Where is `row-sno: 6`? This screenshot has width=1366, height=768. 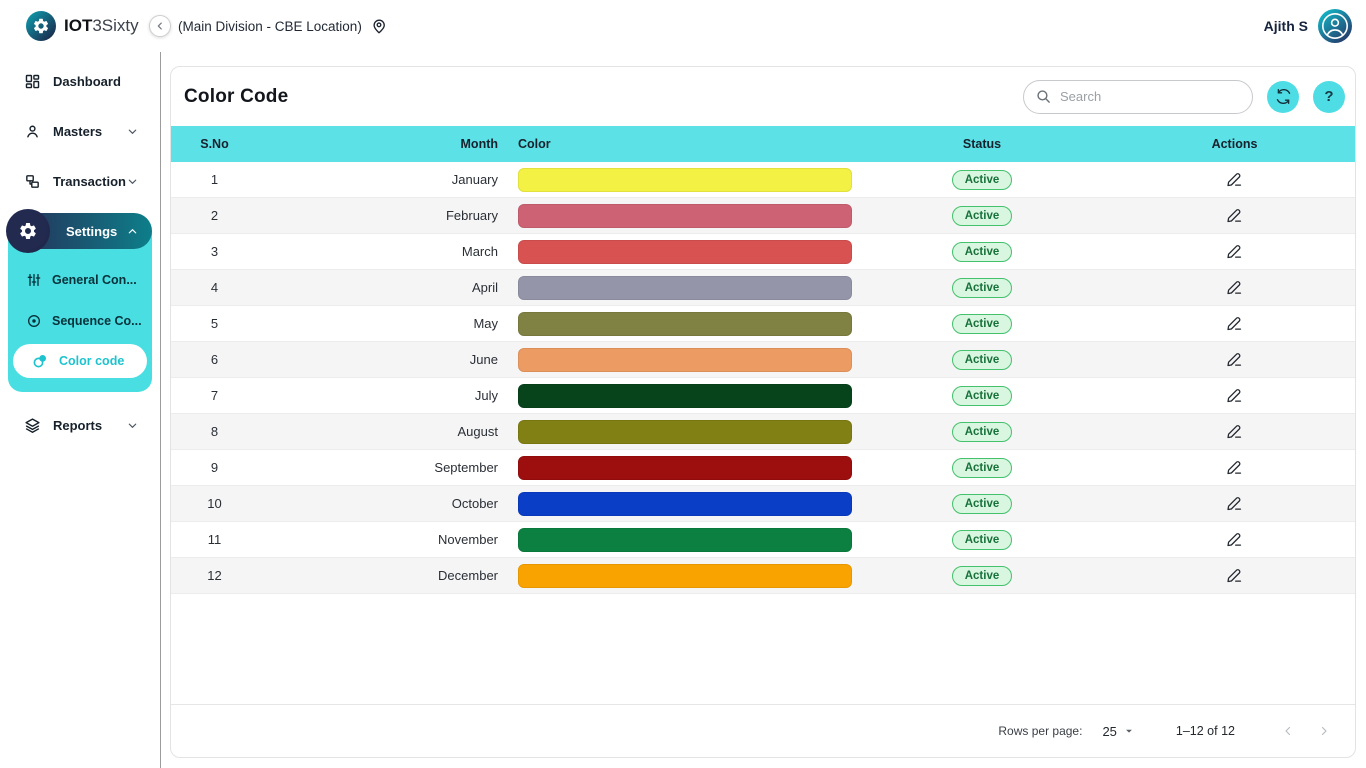 row-sno: 6 is located at coordinates (214, 359).